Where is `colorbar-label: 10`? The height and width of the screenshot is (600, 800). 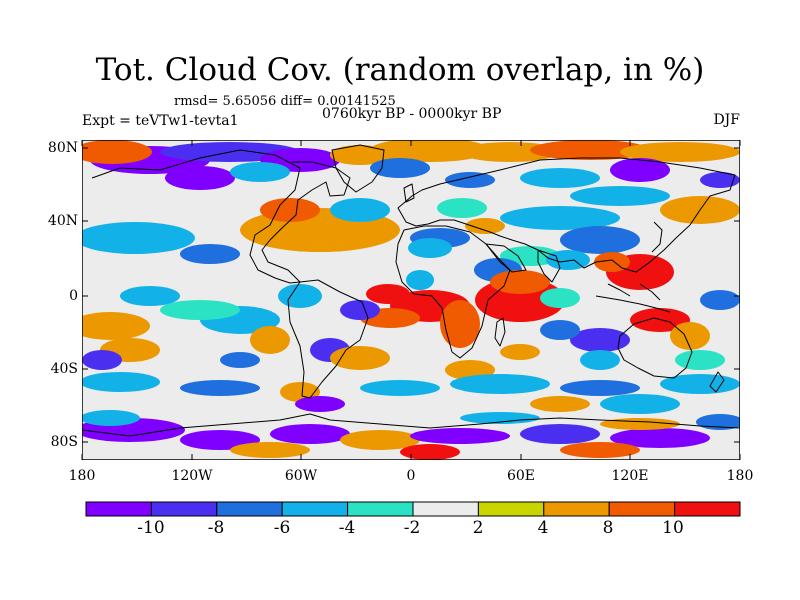
colorbar-label: 10 is located at coordinates (673, 528).